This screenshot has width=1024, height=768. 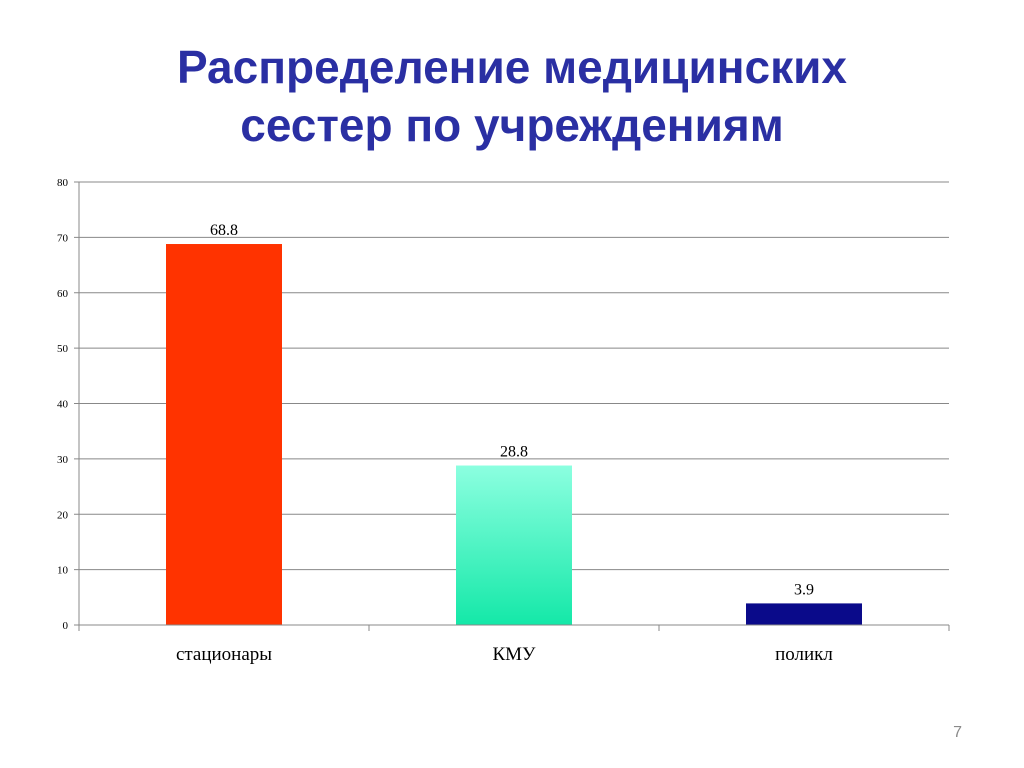 What do you see at coordinates (224, 230) in the screenshot?
I see `data-label: 68.8` at bounding box center [224, 230].